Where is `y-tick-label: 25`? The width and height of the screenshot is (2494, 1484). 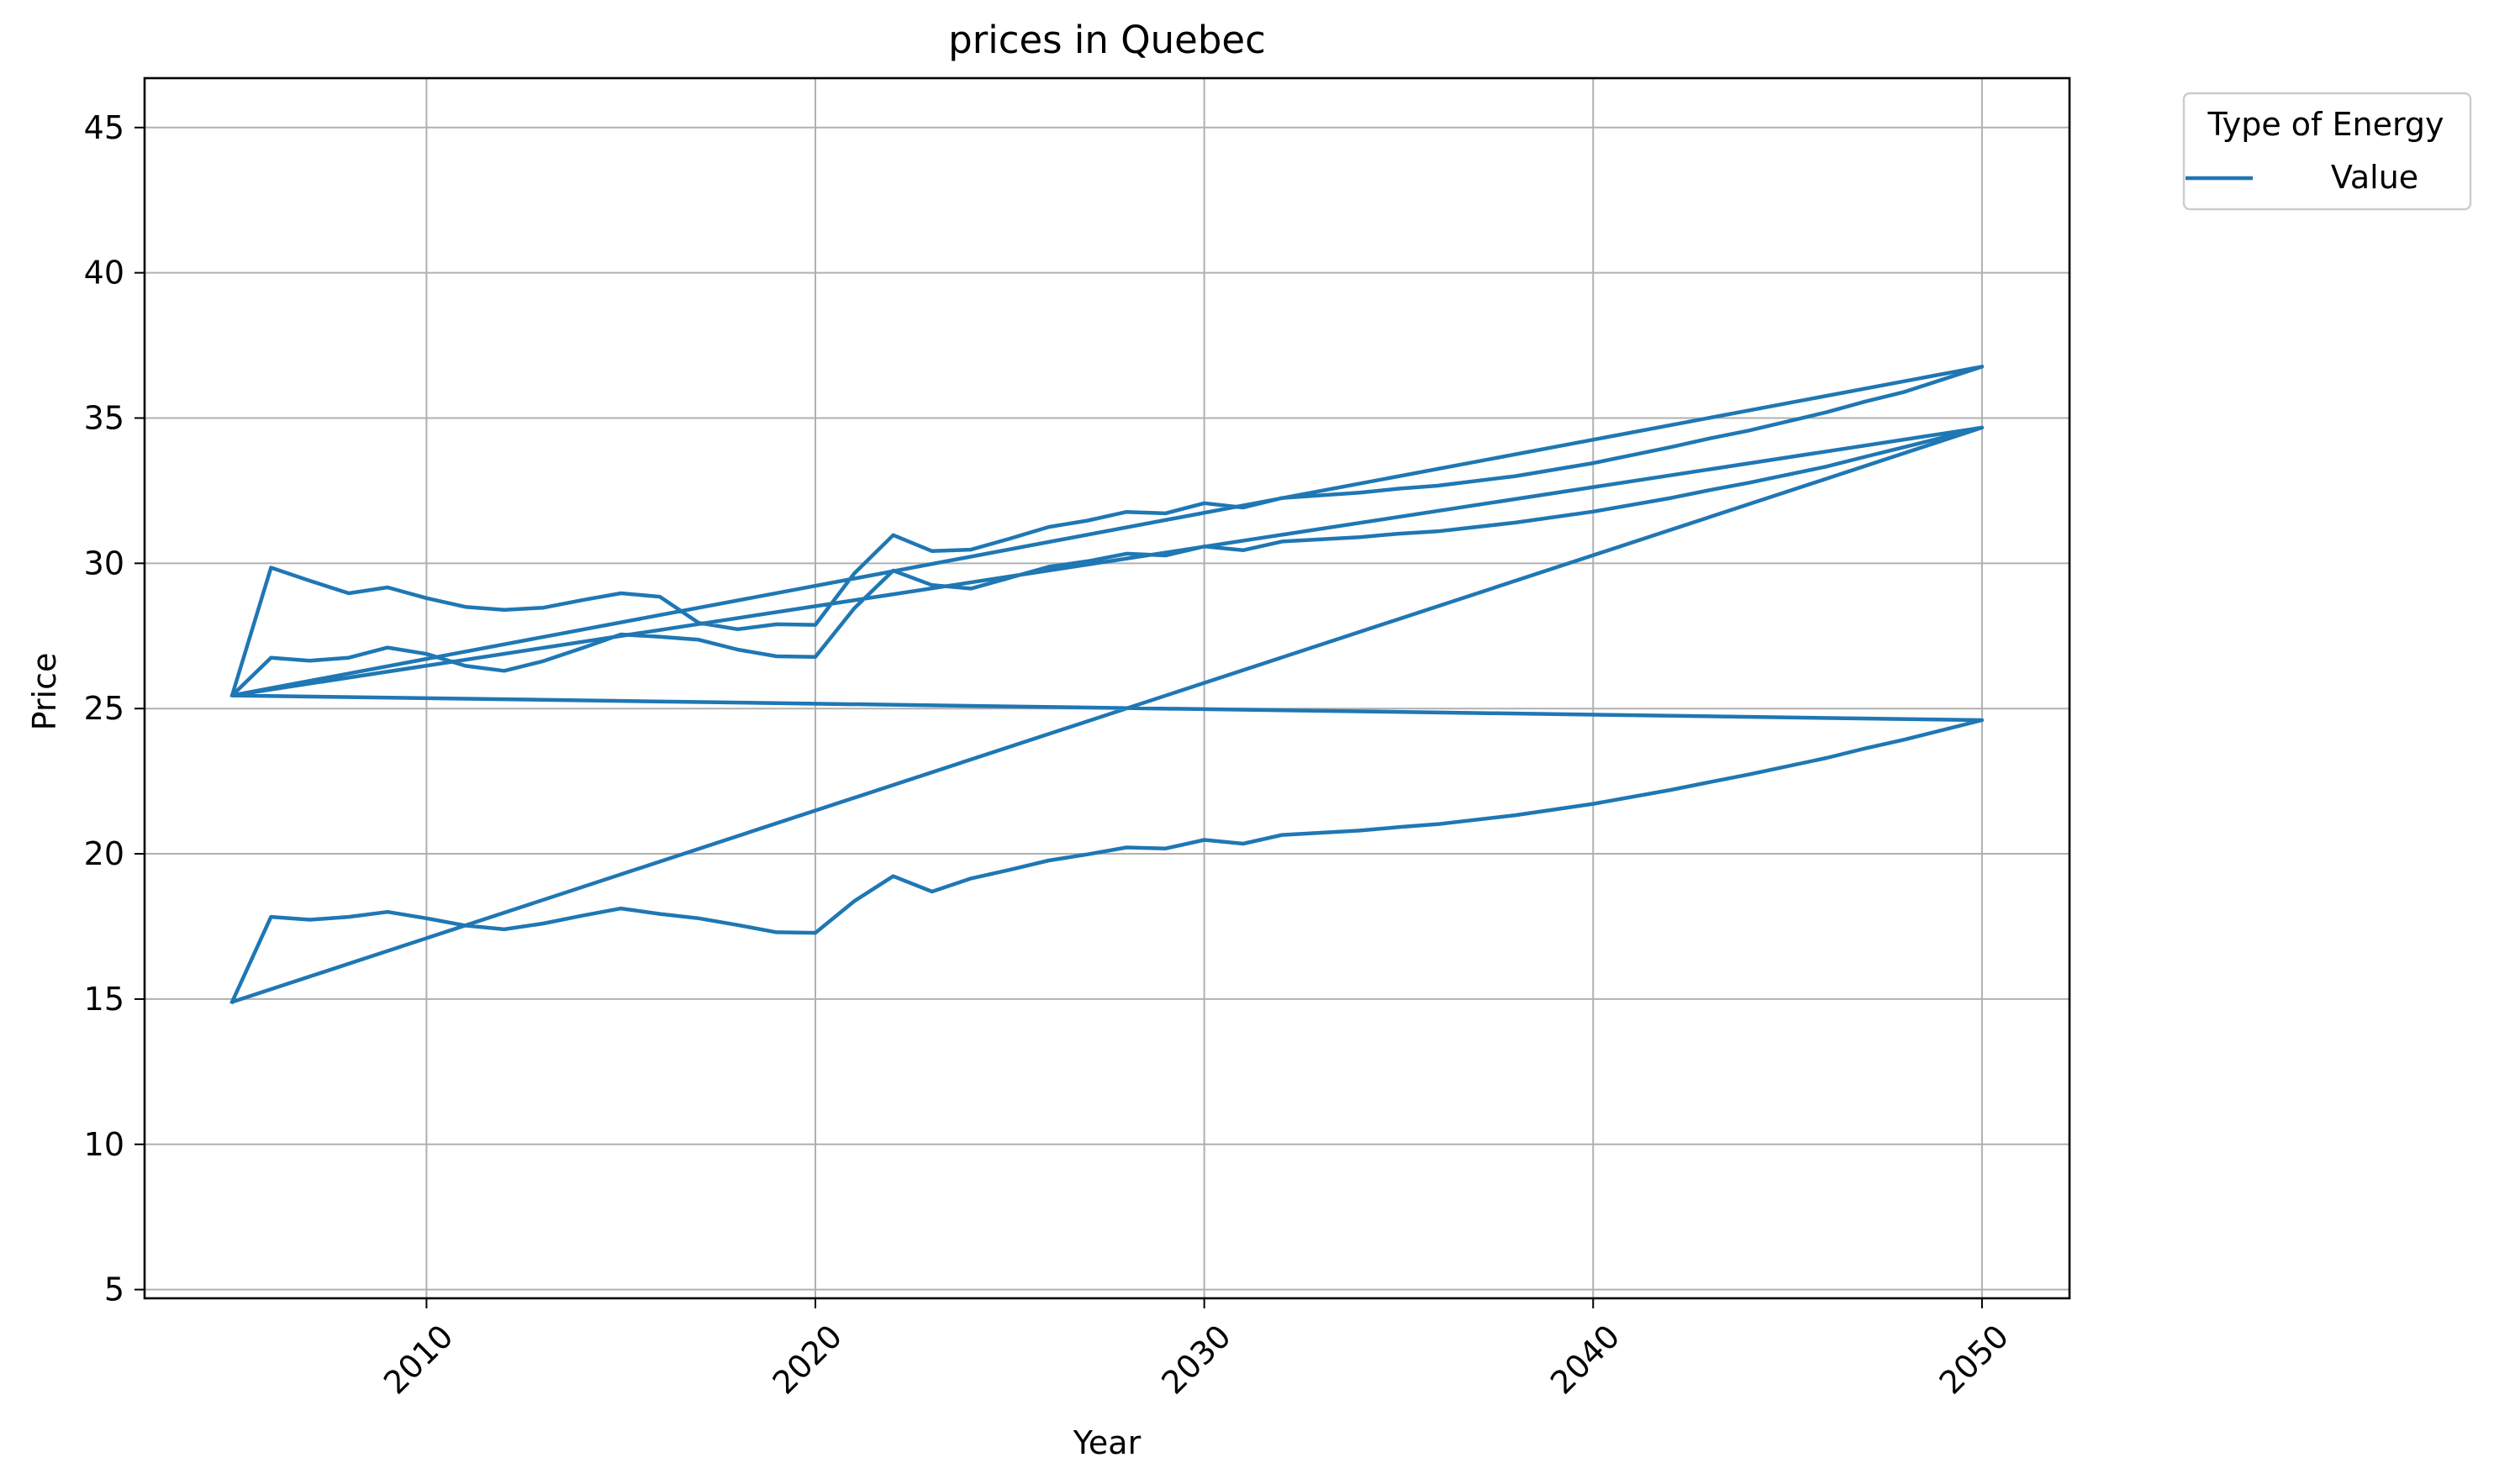
y-tick-label: 25 is located at coordinates (104, 708).